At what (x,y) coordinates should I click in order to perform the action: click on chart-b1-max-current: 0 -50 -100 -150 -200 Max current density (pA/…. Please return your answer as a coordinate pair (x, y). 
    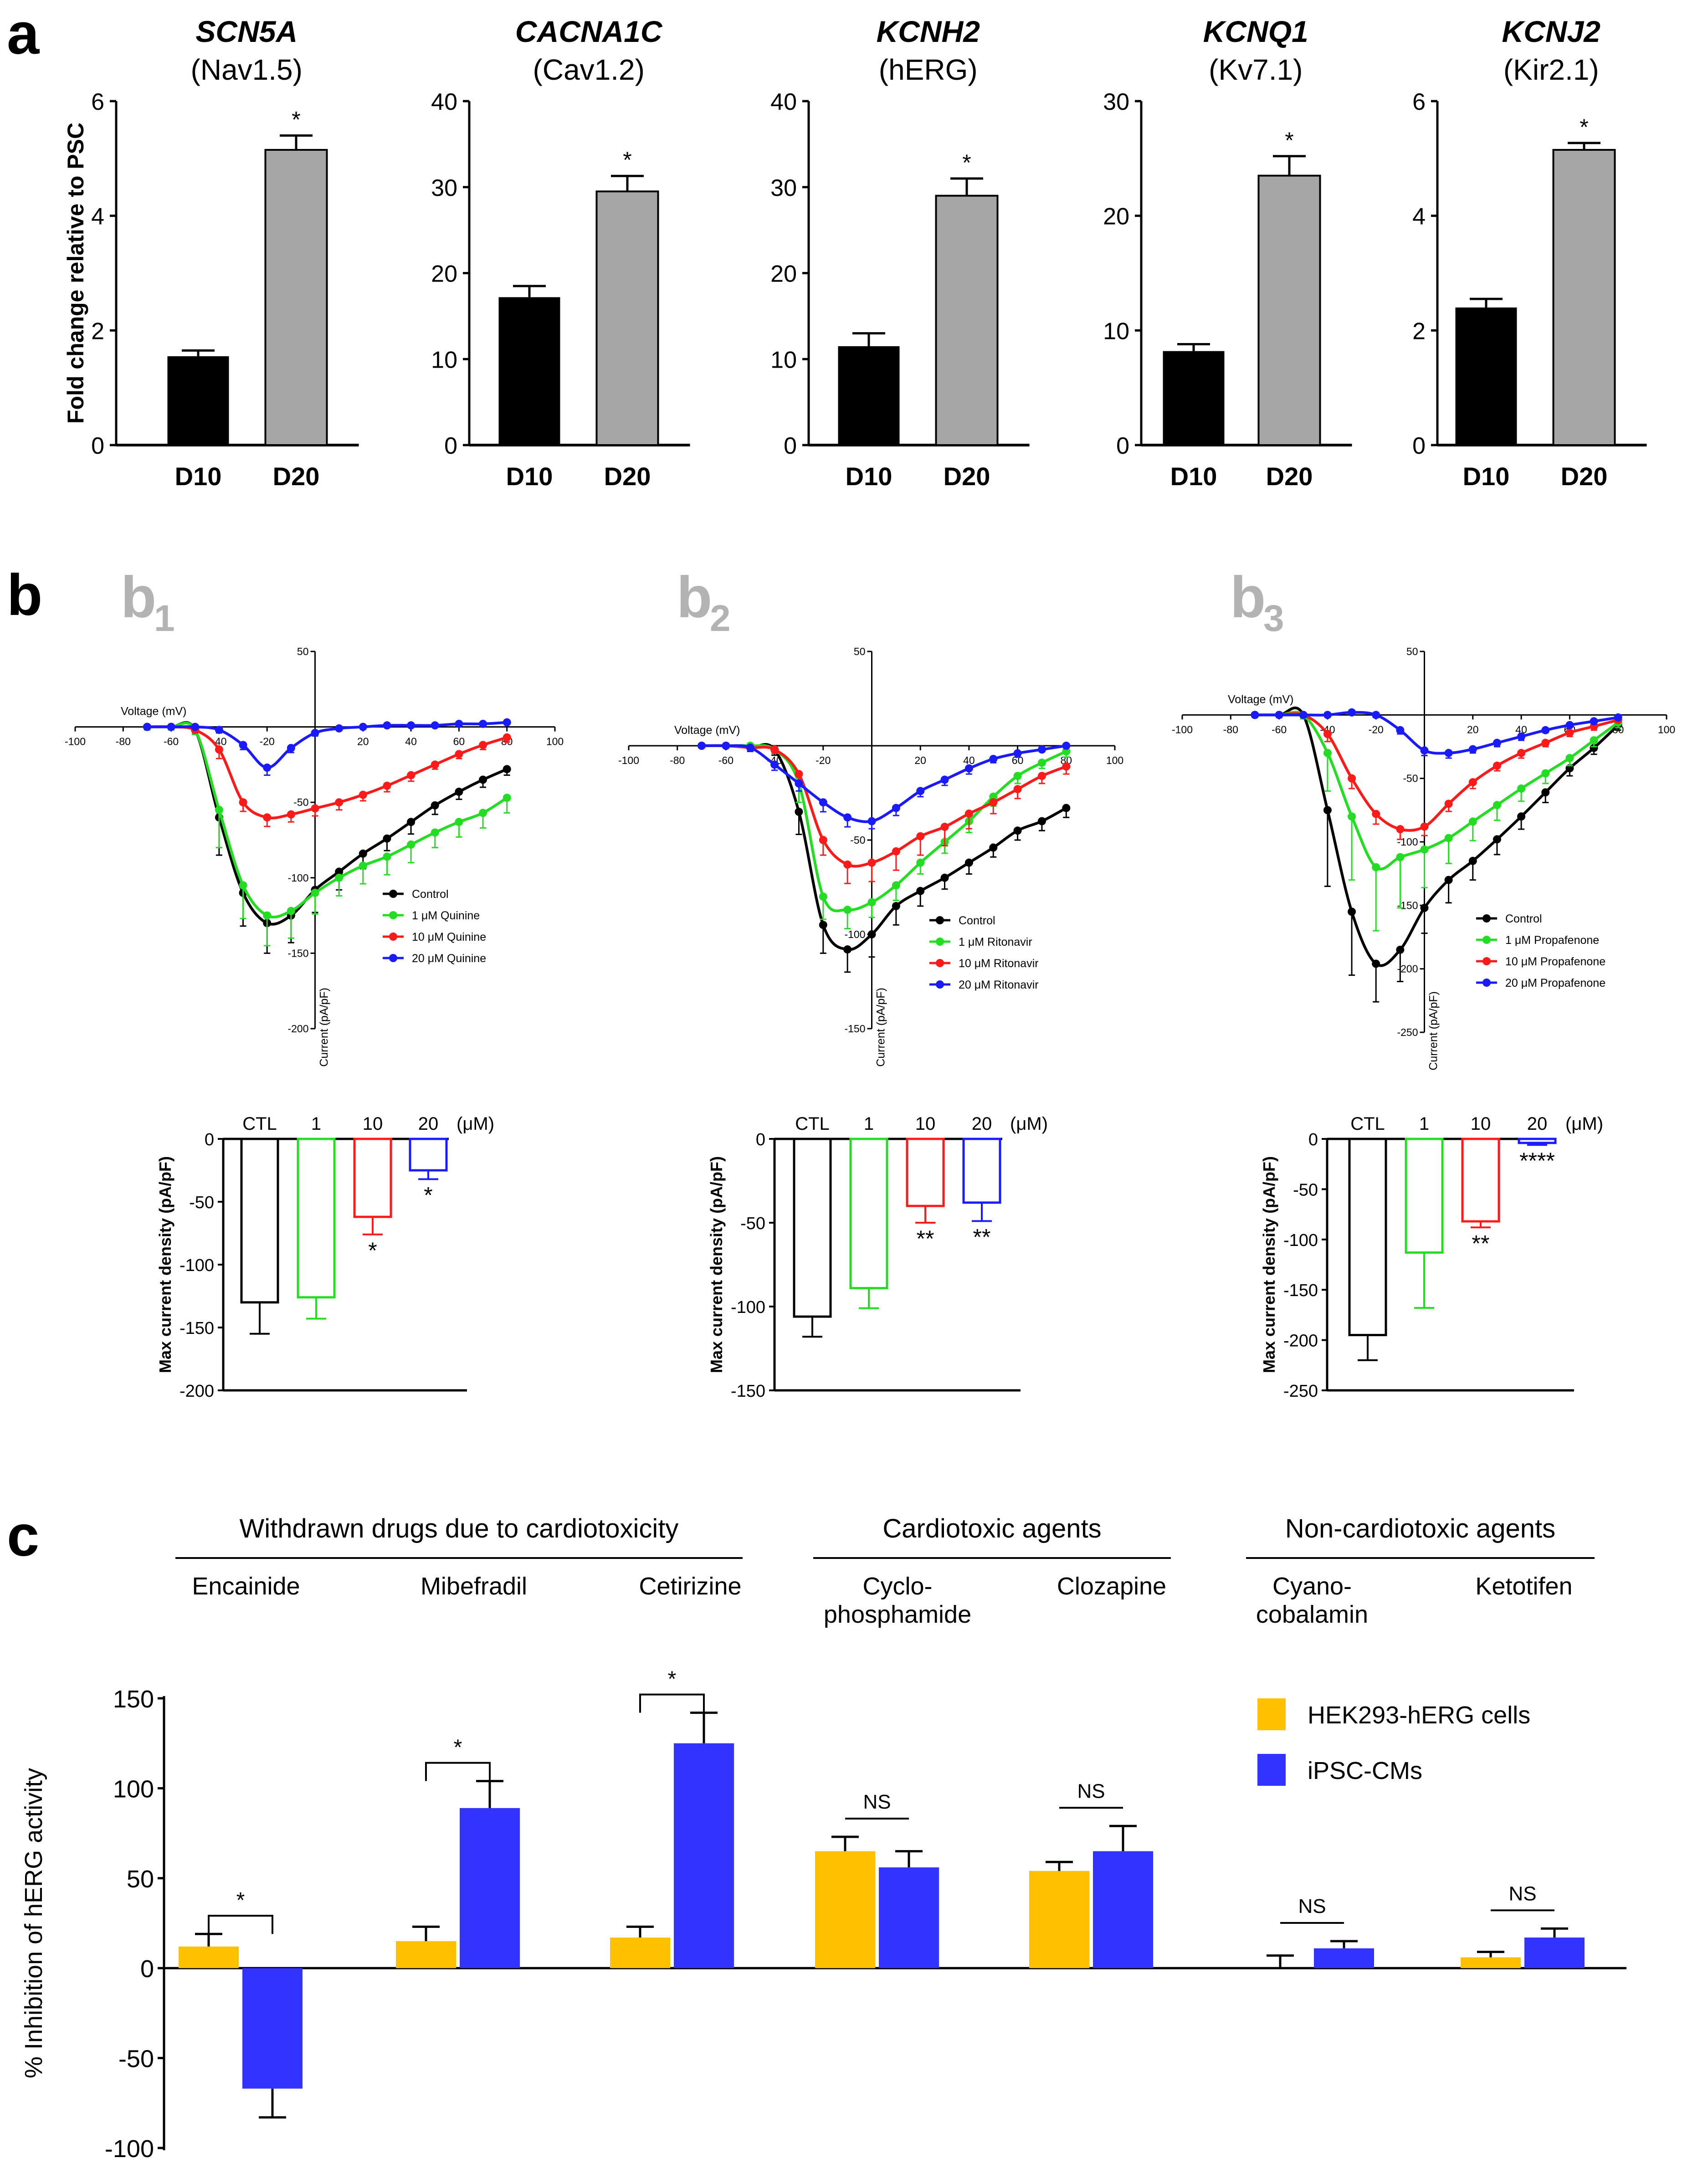
    Looking at the image, I should click on (325, 1257).